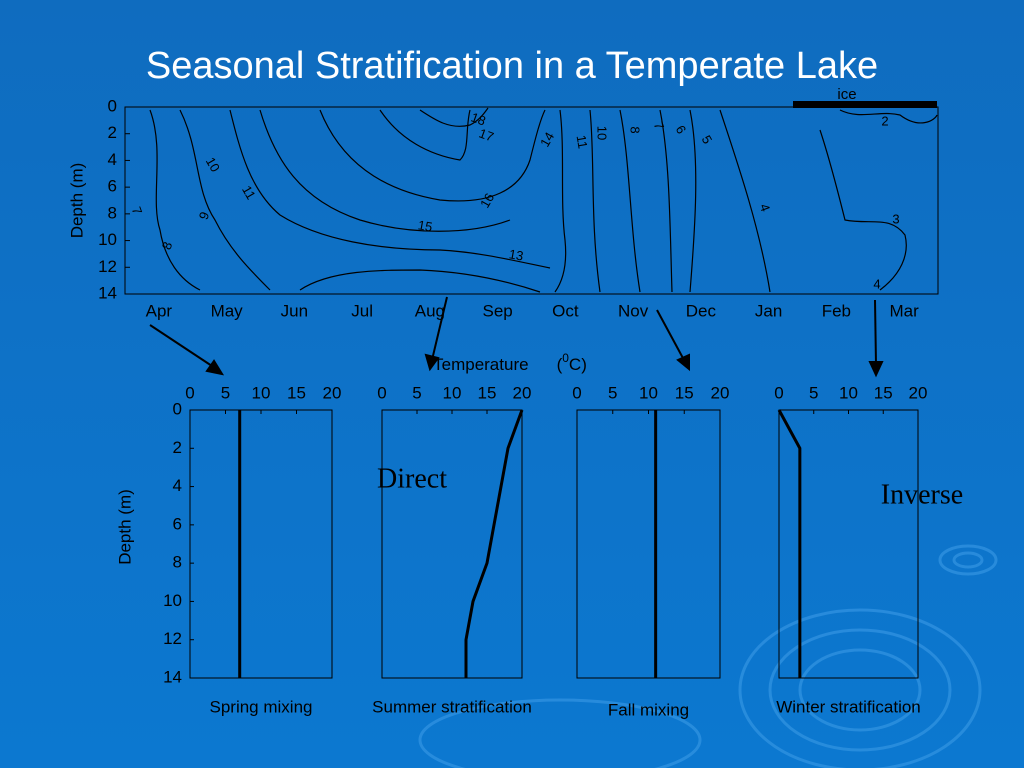  Describe the element at coordinates (362, 310) in the screenshot. I see `x-tick-label: Jul` at that location.